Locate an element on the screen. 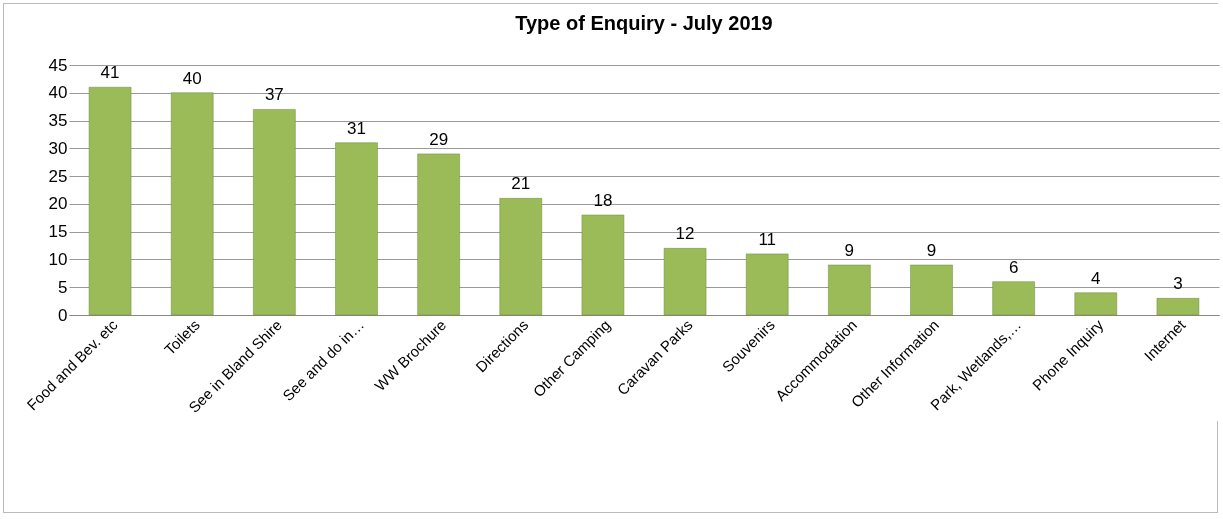 The width and height of the screenshot is (1223, 519). data-label: 11 is located at coordinates (767, 239).